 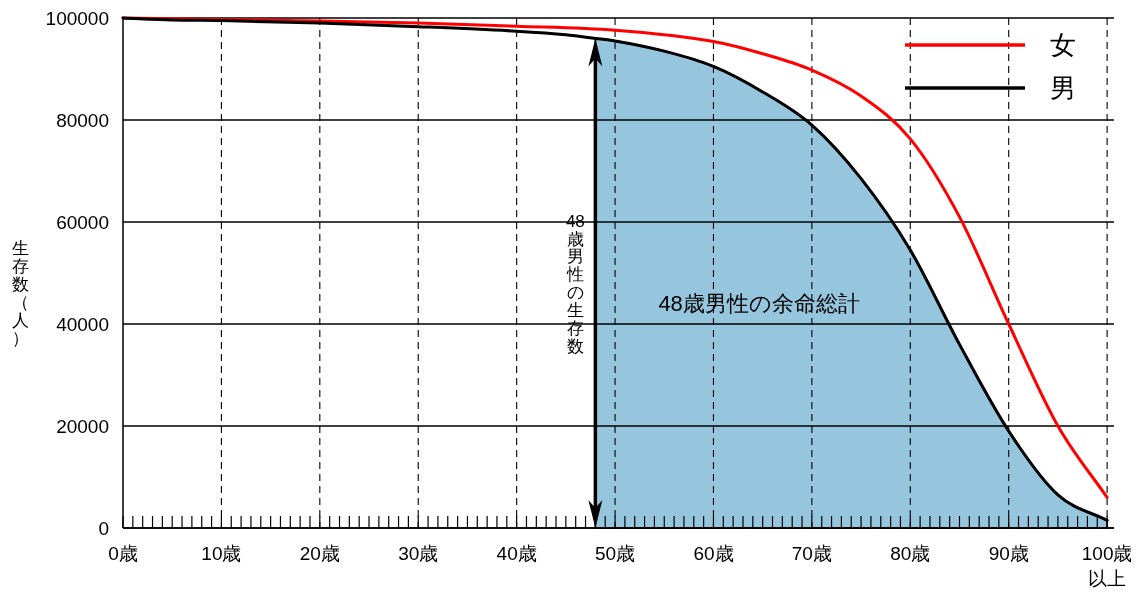 What do you see at coordinates (123, 553) in the screenshot?
I see `x-tick-label: 0歳` at bounding box center [123, 553].